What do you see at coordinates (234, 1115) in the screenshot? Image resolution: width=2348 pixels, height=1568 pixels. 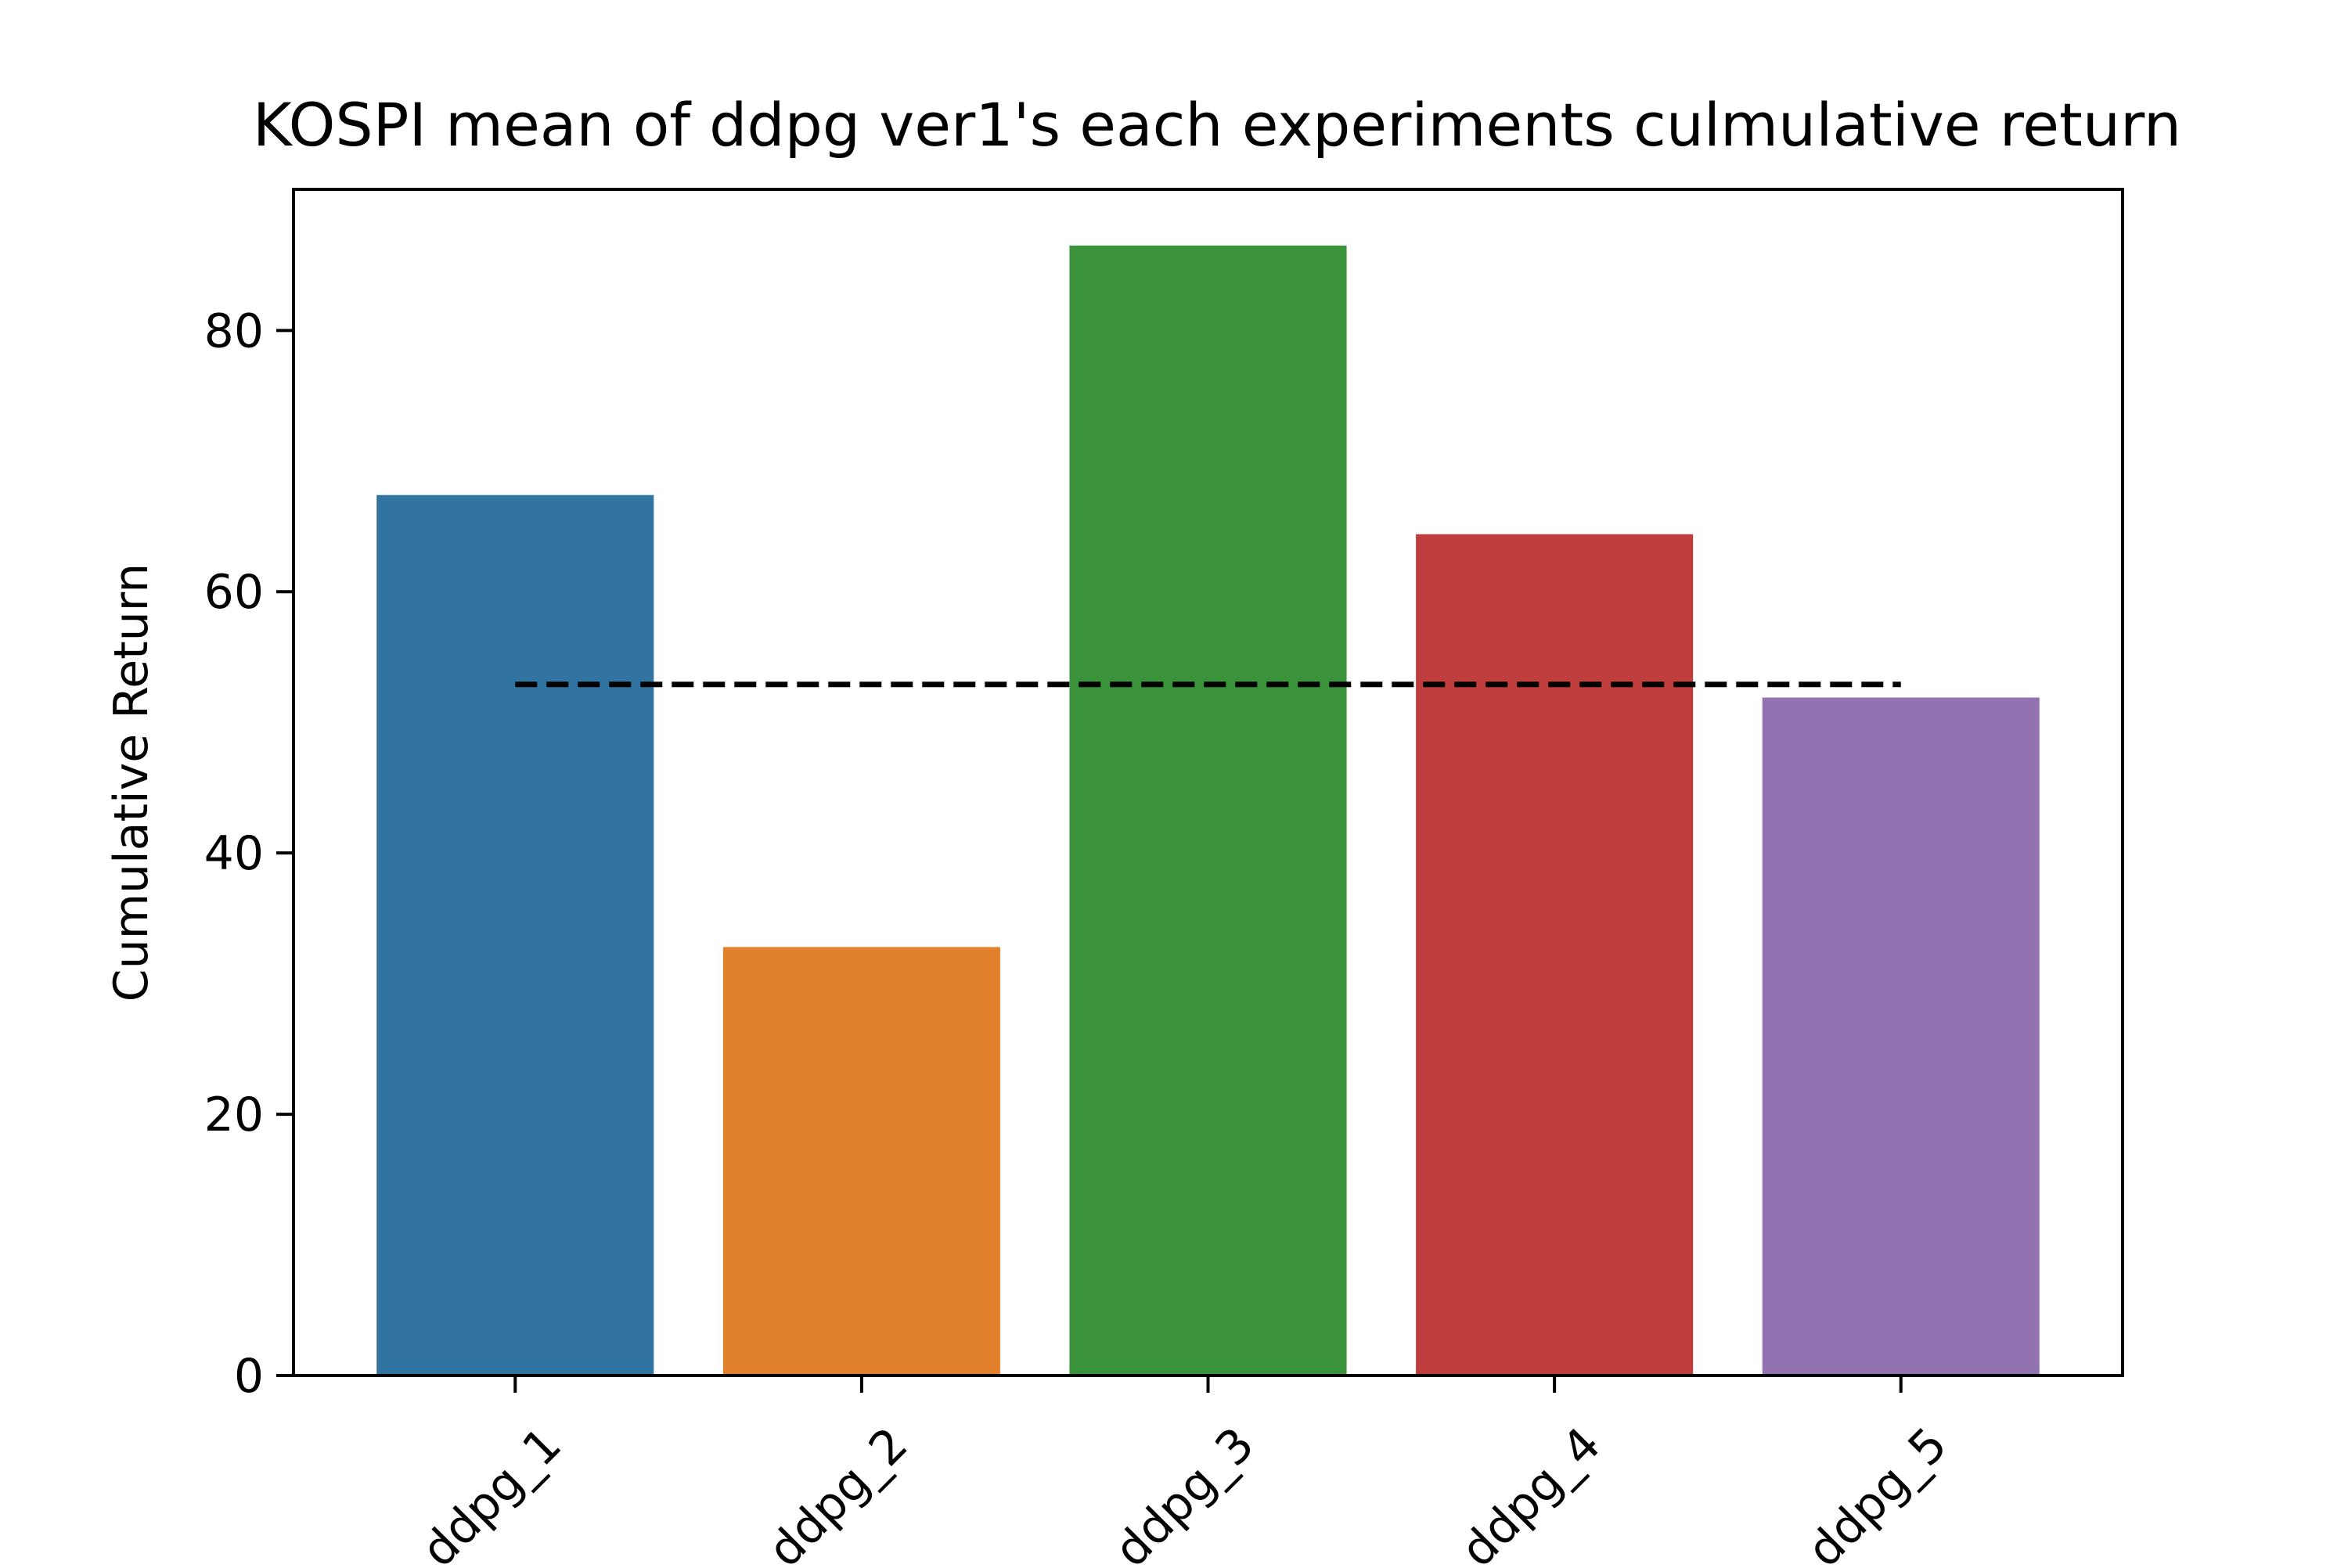 I see `y-tick-label: 20` at bounding box center [234, 1115].